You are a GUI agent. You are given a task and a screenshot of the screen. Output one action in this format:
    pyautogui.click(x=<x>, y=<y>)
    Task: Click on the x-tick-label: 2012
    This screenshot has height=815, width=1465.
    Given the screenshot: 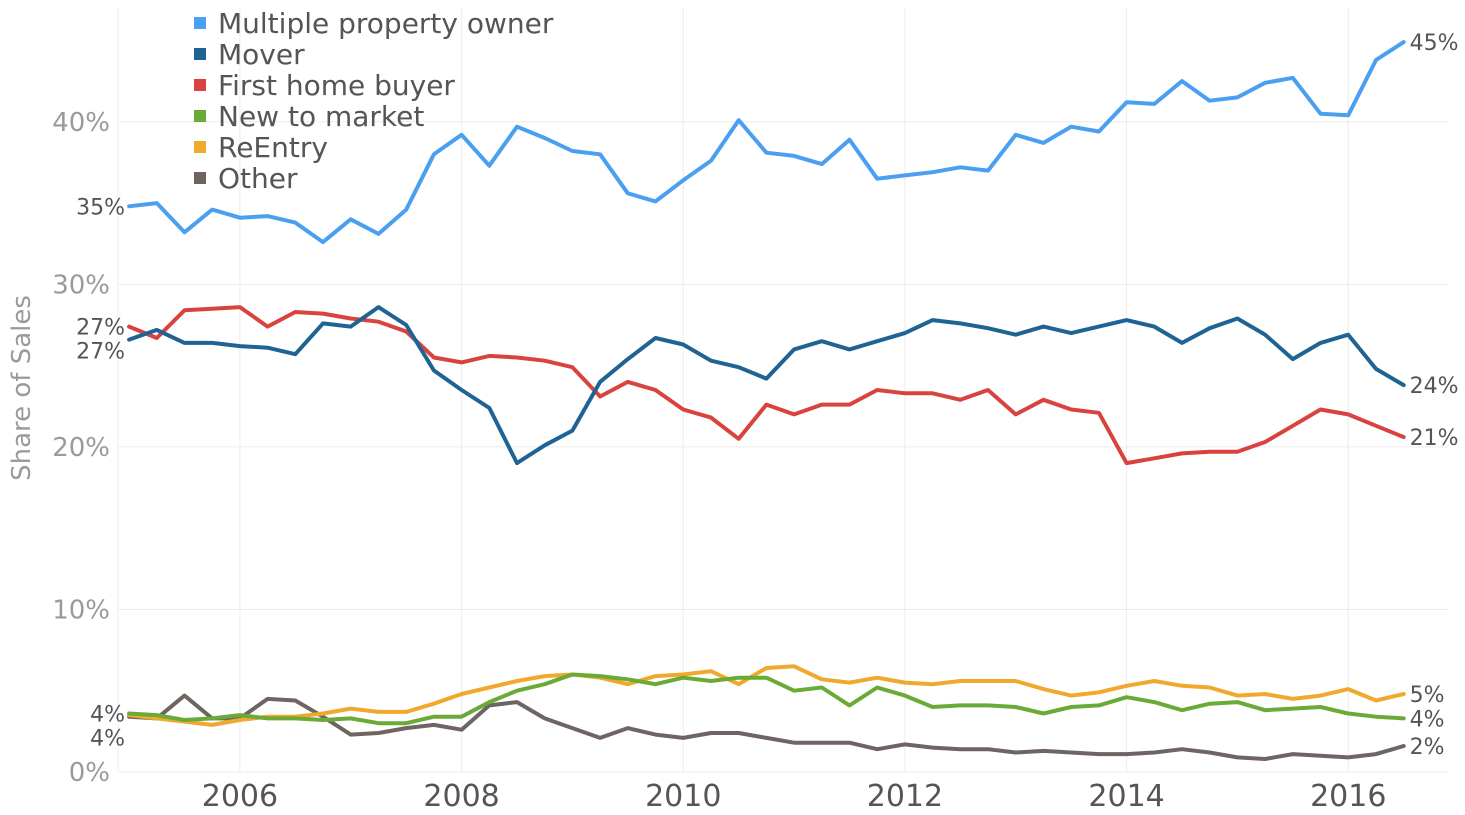 What is the action you would take?
    pyautogui.click(x=905, y=796)
    